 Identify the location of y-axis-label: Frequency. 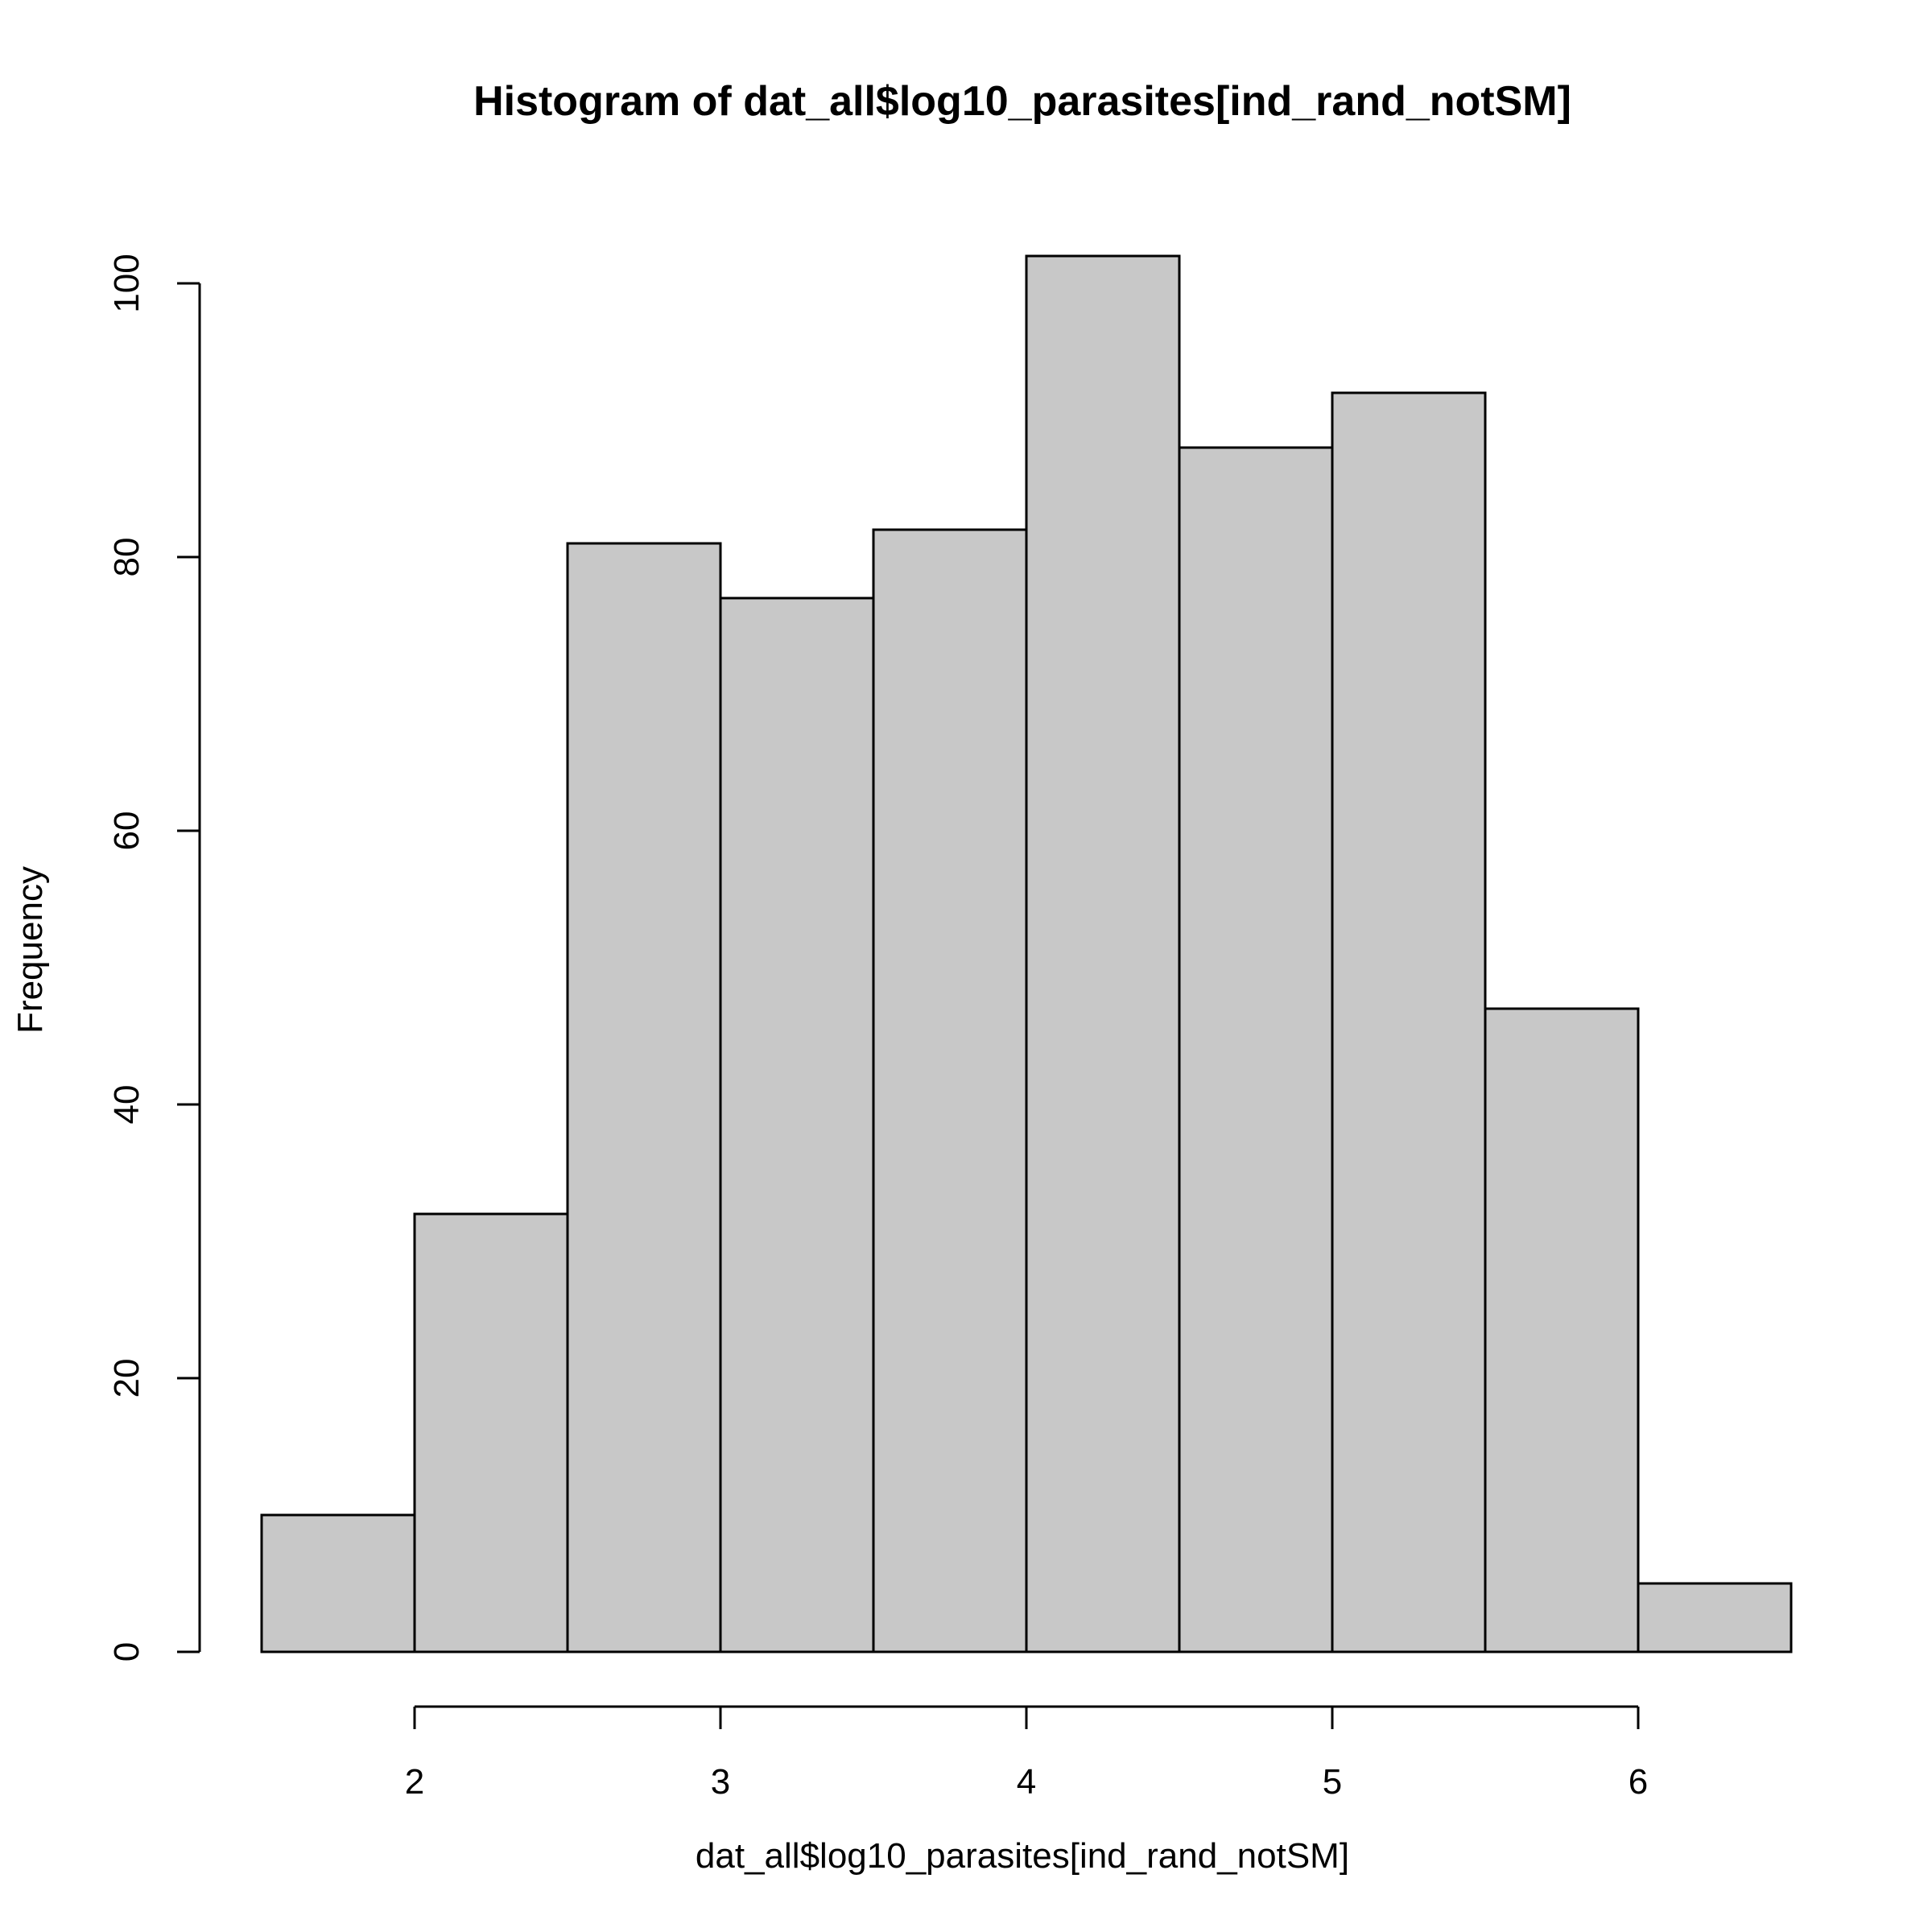
(30, 950).